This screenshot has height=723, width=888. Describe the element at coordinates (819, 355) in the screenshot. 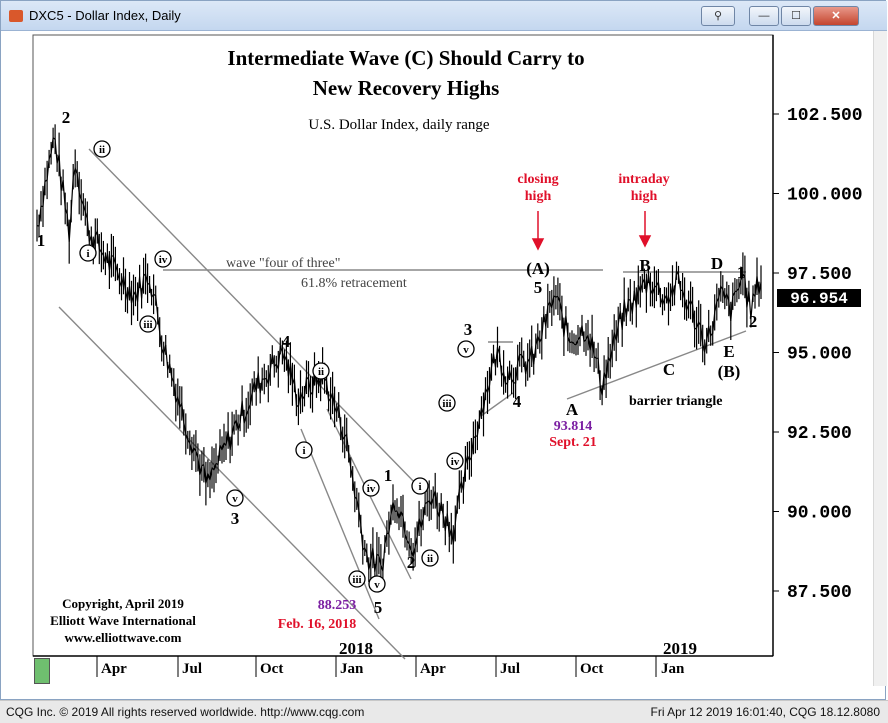

I see `y-tick-label: 95.000` at that location.